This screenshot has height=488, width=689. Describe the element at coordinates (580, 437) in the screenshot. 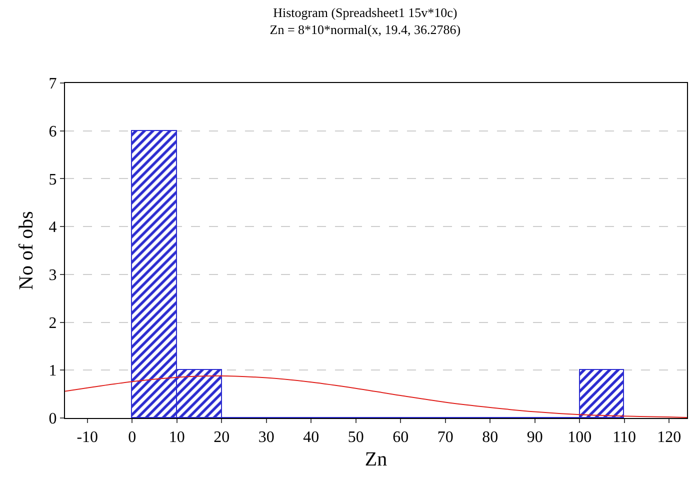

I see `x-tick-label: 100` at that location.